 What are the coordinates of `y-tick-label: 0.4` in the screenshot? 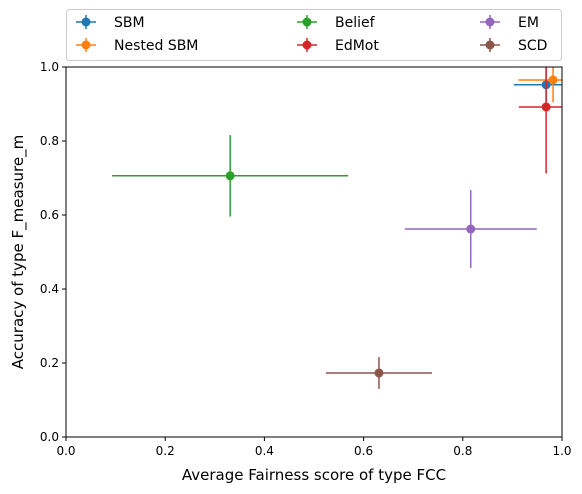 It's located at (49, 289).